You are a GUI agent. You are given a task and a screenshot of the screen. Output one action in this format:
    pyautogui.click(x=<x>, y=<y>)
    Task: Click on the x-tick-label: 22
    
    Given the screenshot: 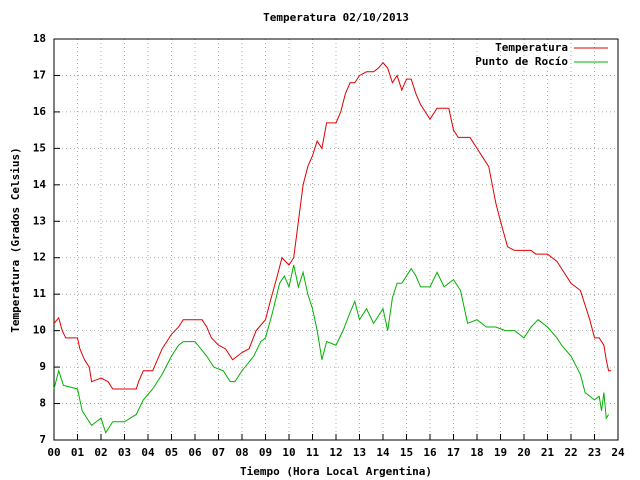 What is the action you would take?
    pyautogui.click(x=570, y=452)
    